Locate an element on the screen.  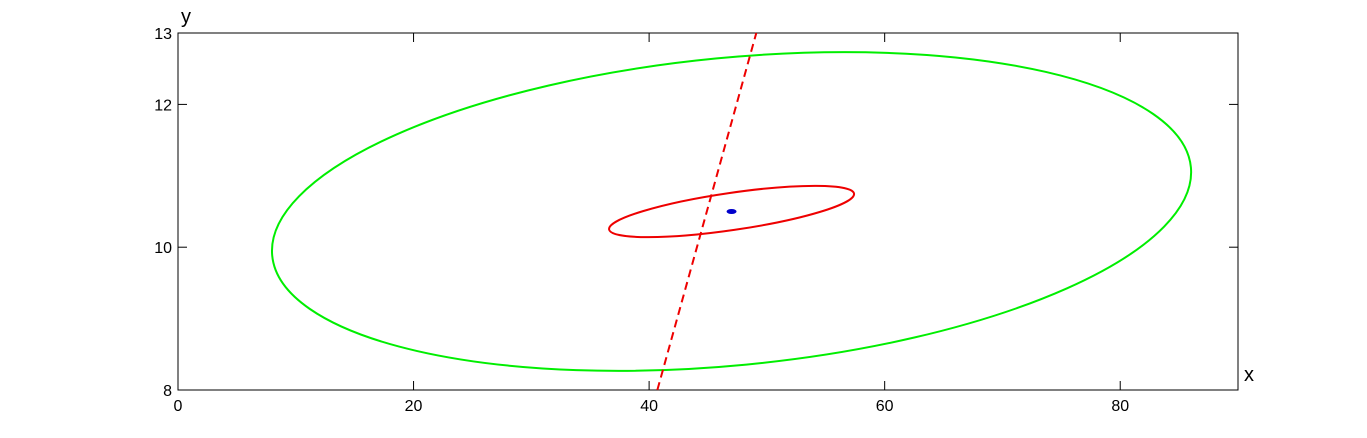
x-tick-label: 80 is located at coordinates (1120, 406).